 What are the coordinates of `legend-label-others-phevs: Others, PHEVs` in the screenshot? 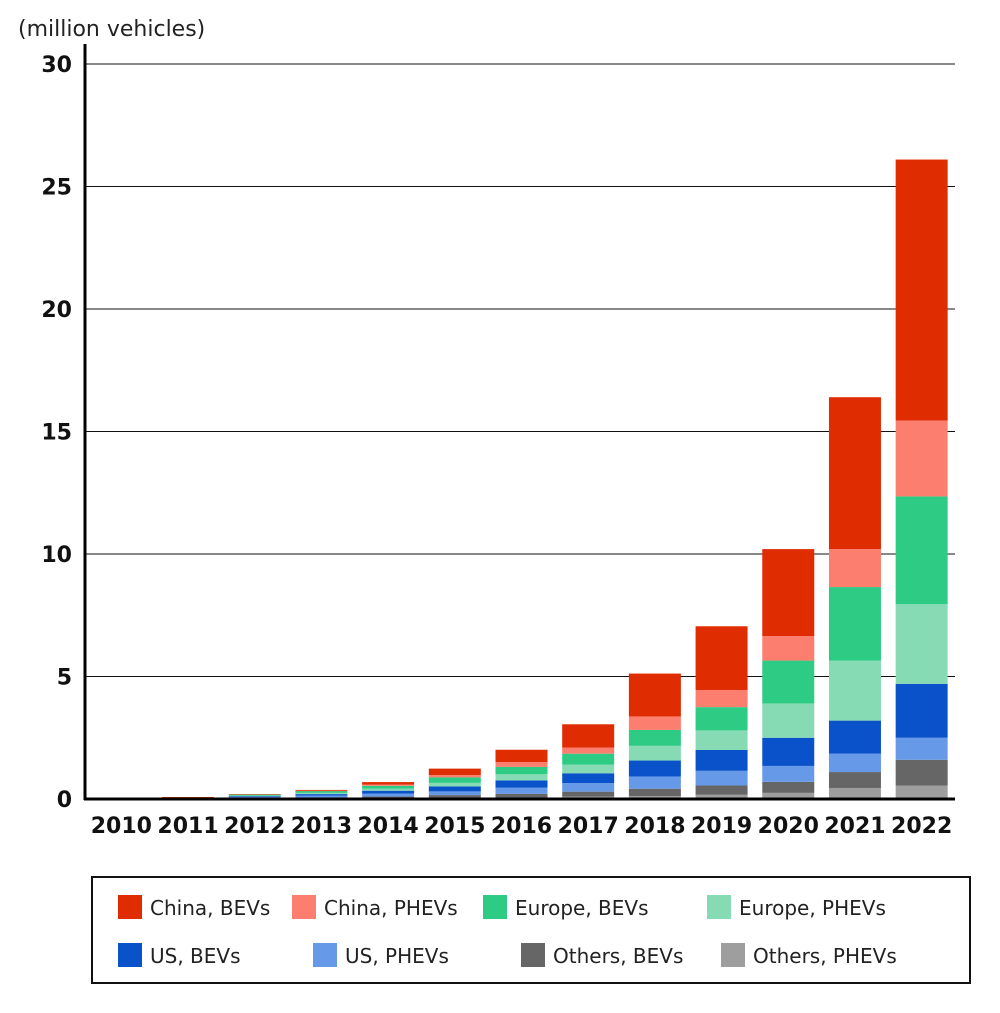 It's located at (825, 956).